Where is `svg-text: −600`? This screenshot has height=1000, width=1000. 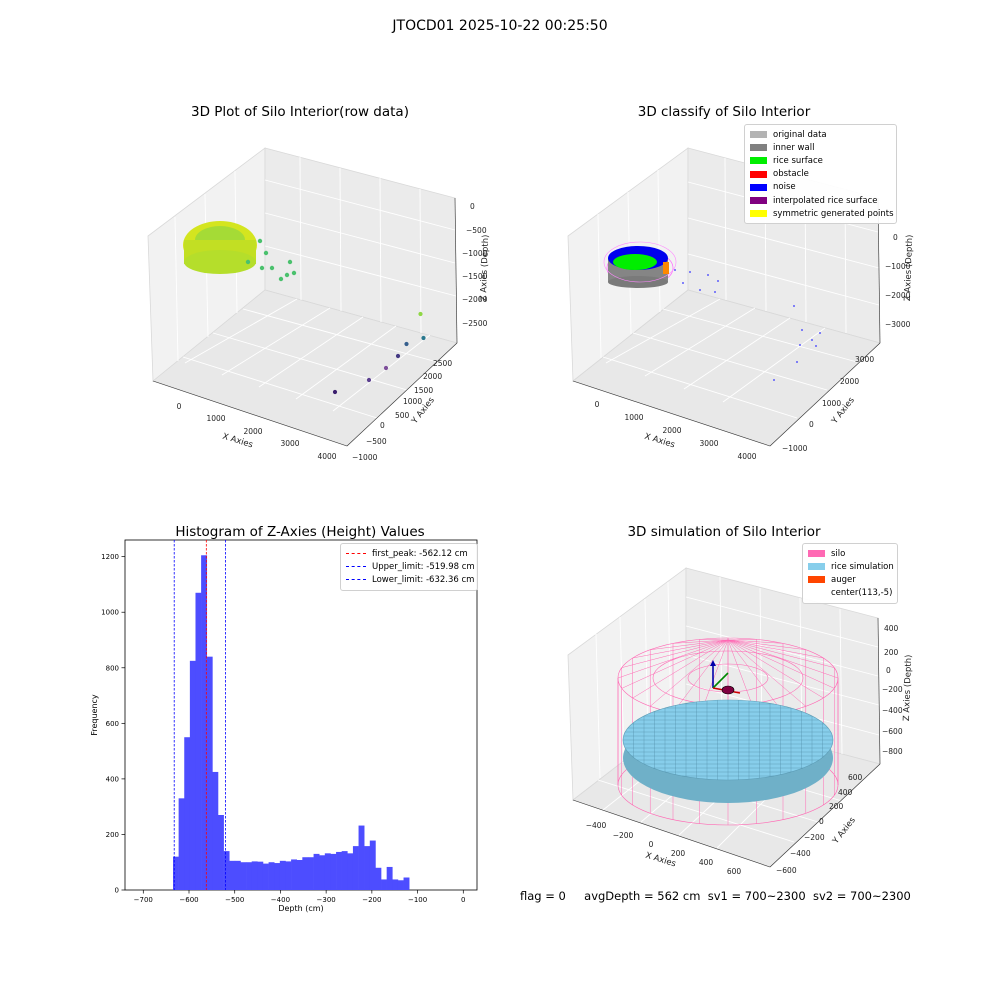
svg-text: −600 is located at coordinates (786, 870).